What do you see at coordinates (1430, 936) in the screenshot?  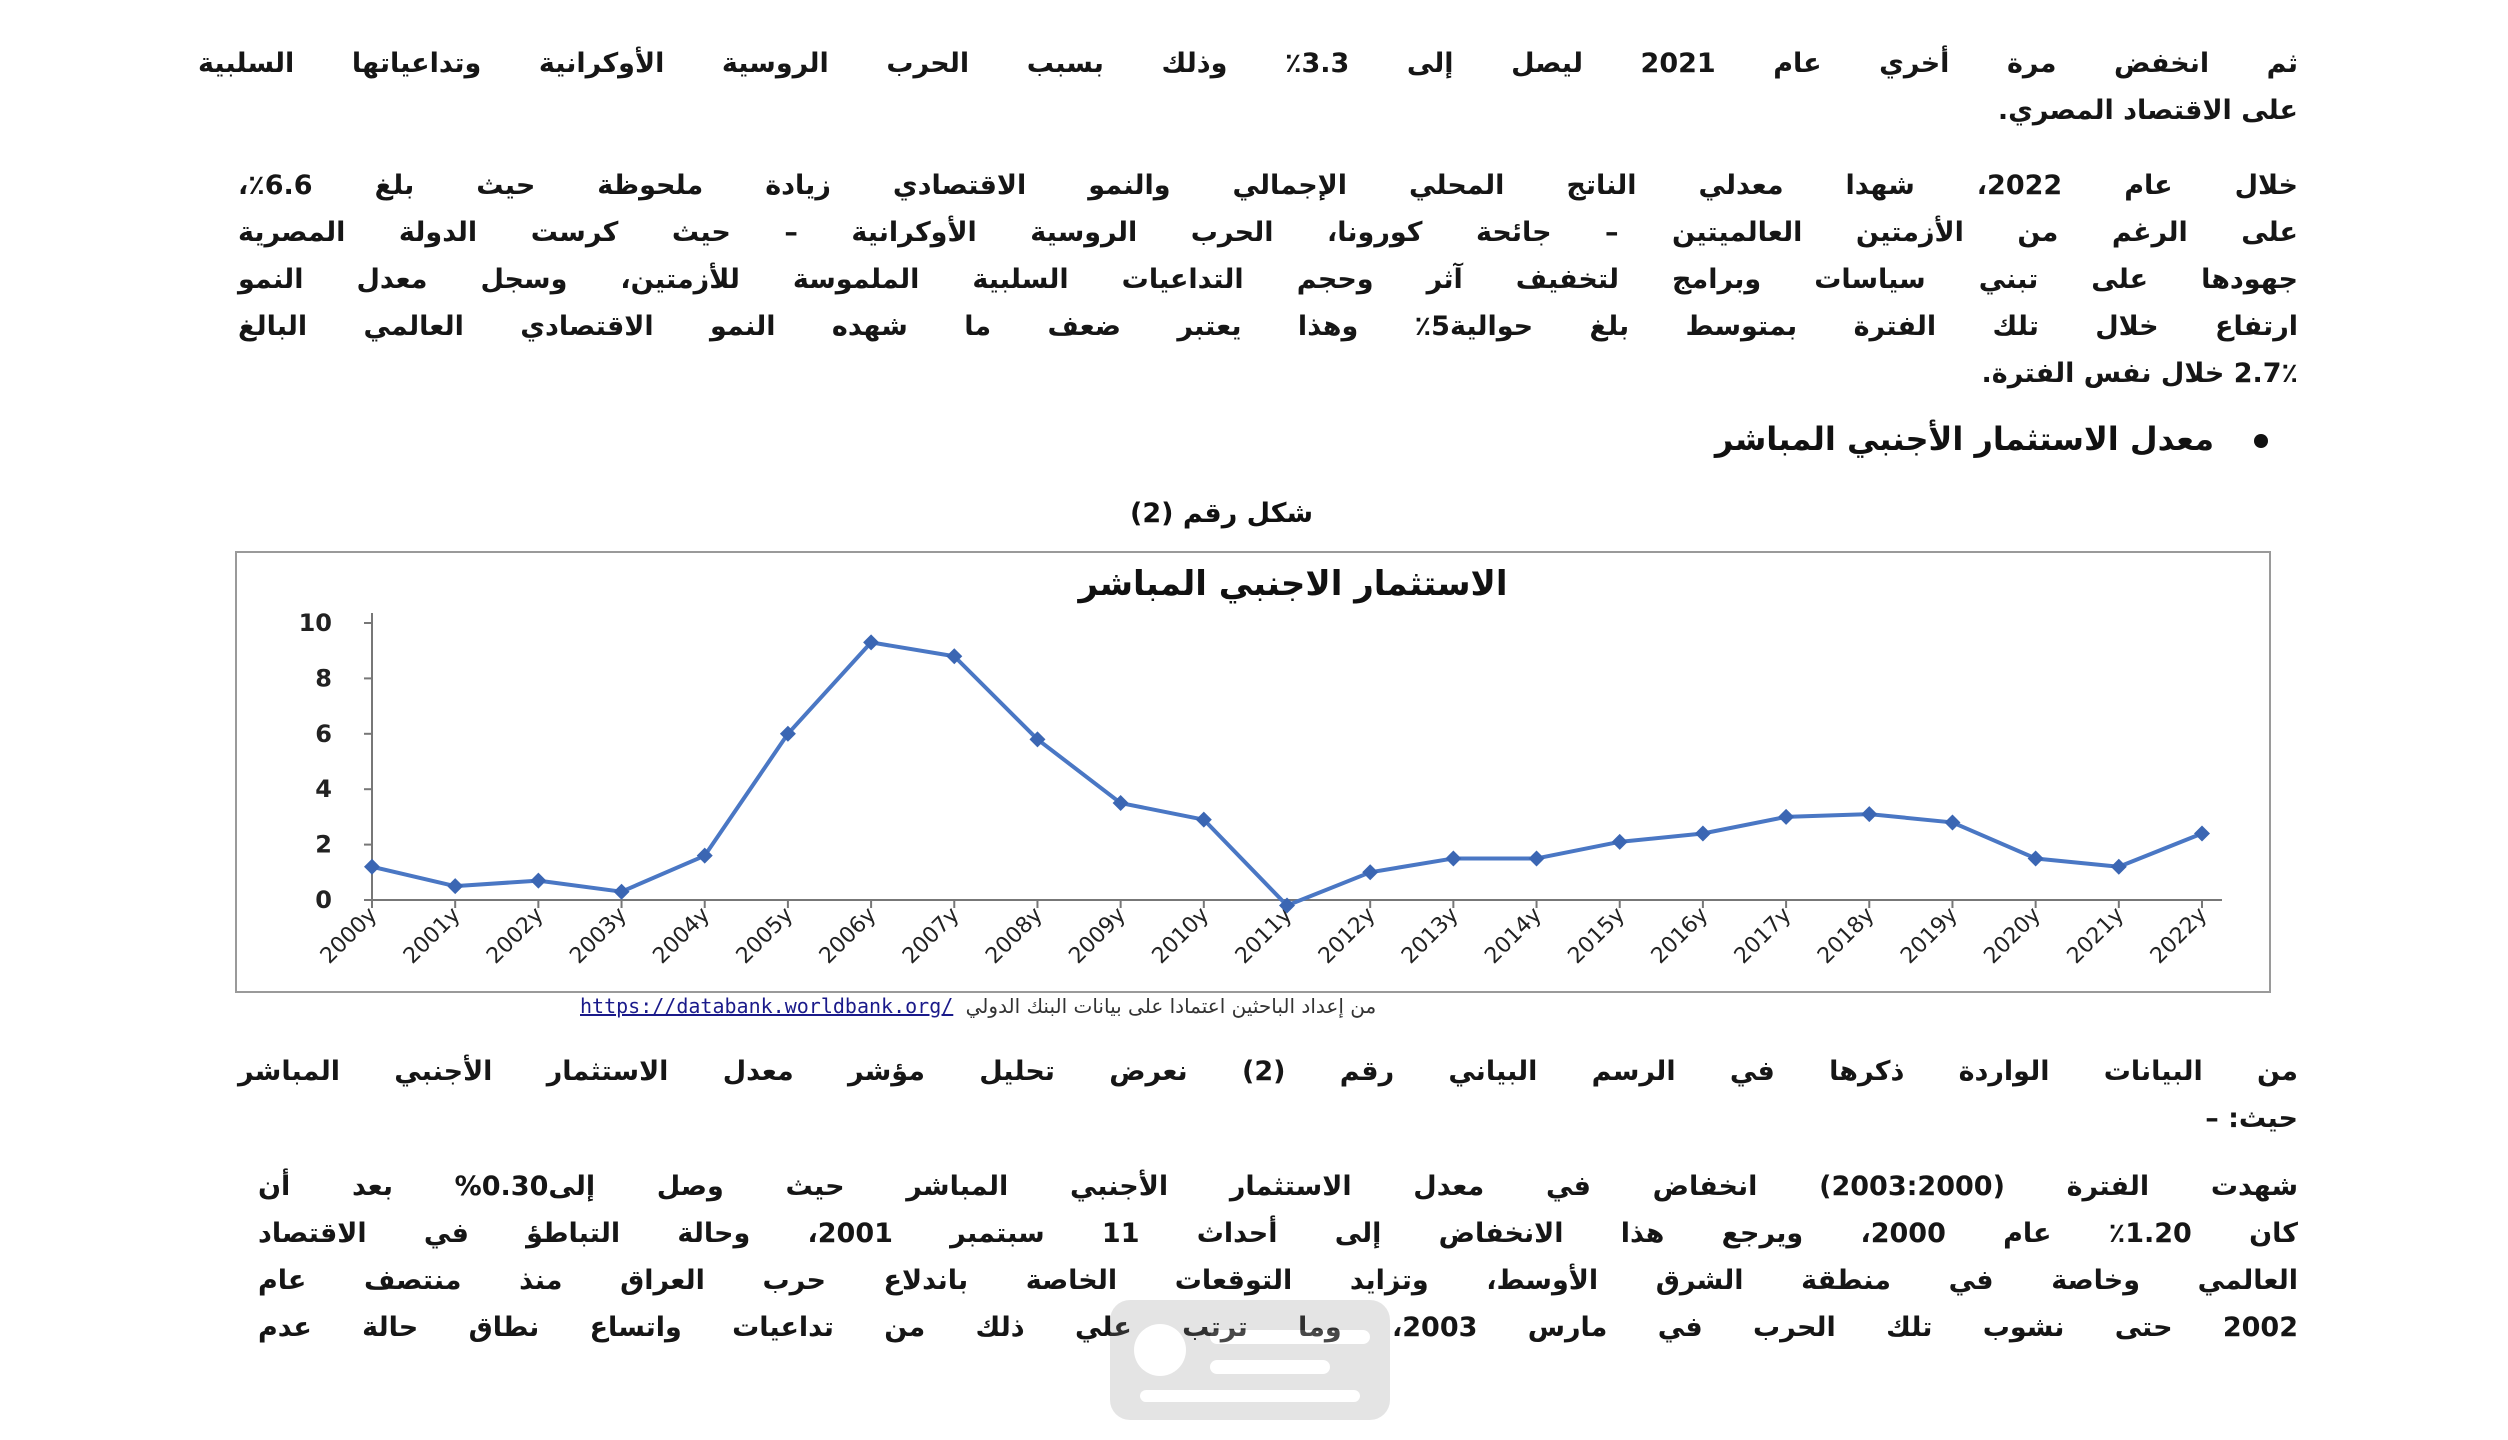 I see `x-tick-label: 2013y` at bounding box center [1430, 936].